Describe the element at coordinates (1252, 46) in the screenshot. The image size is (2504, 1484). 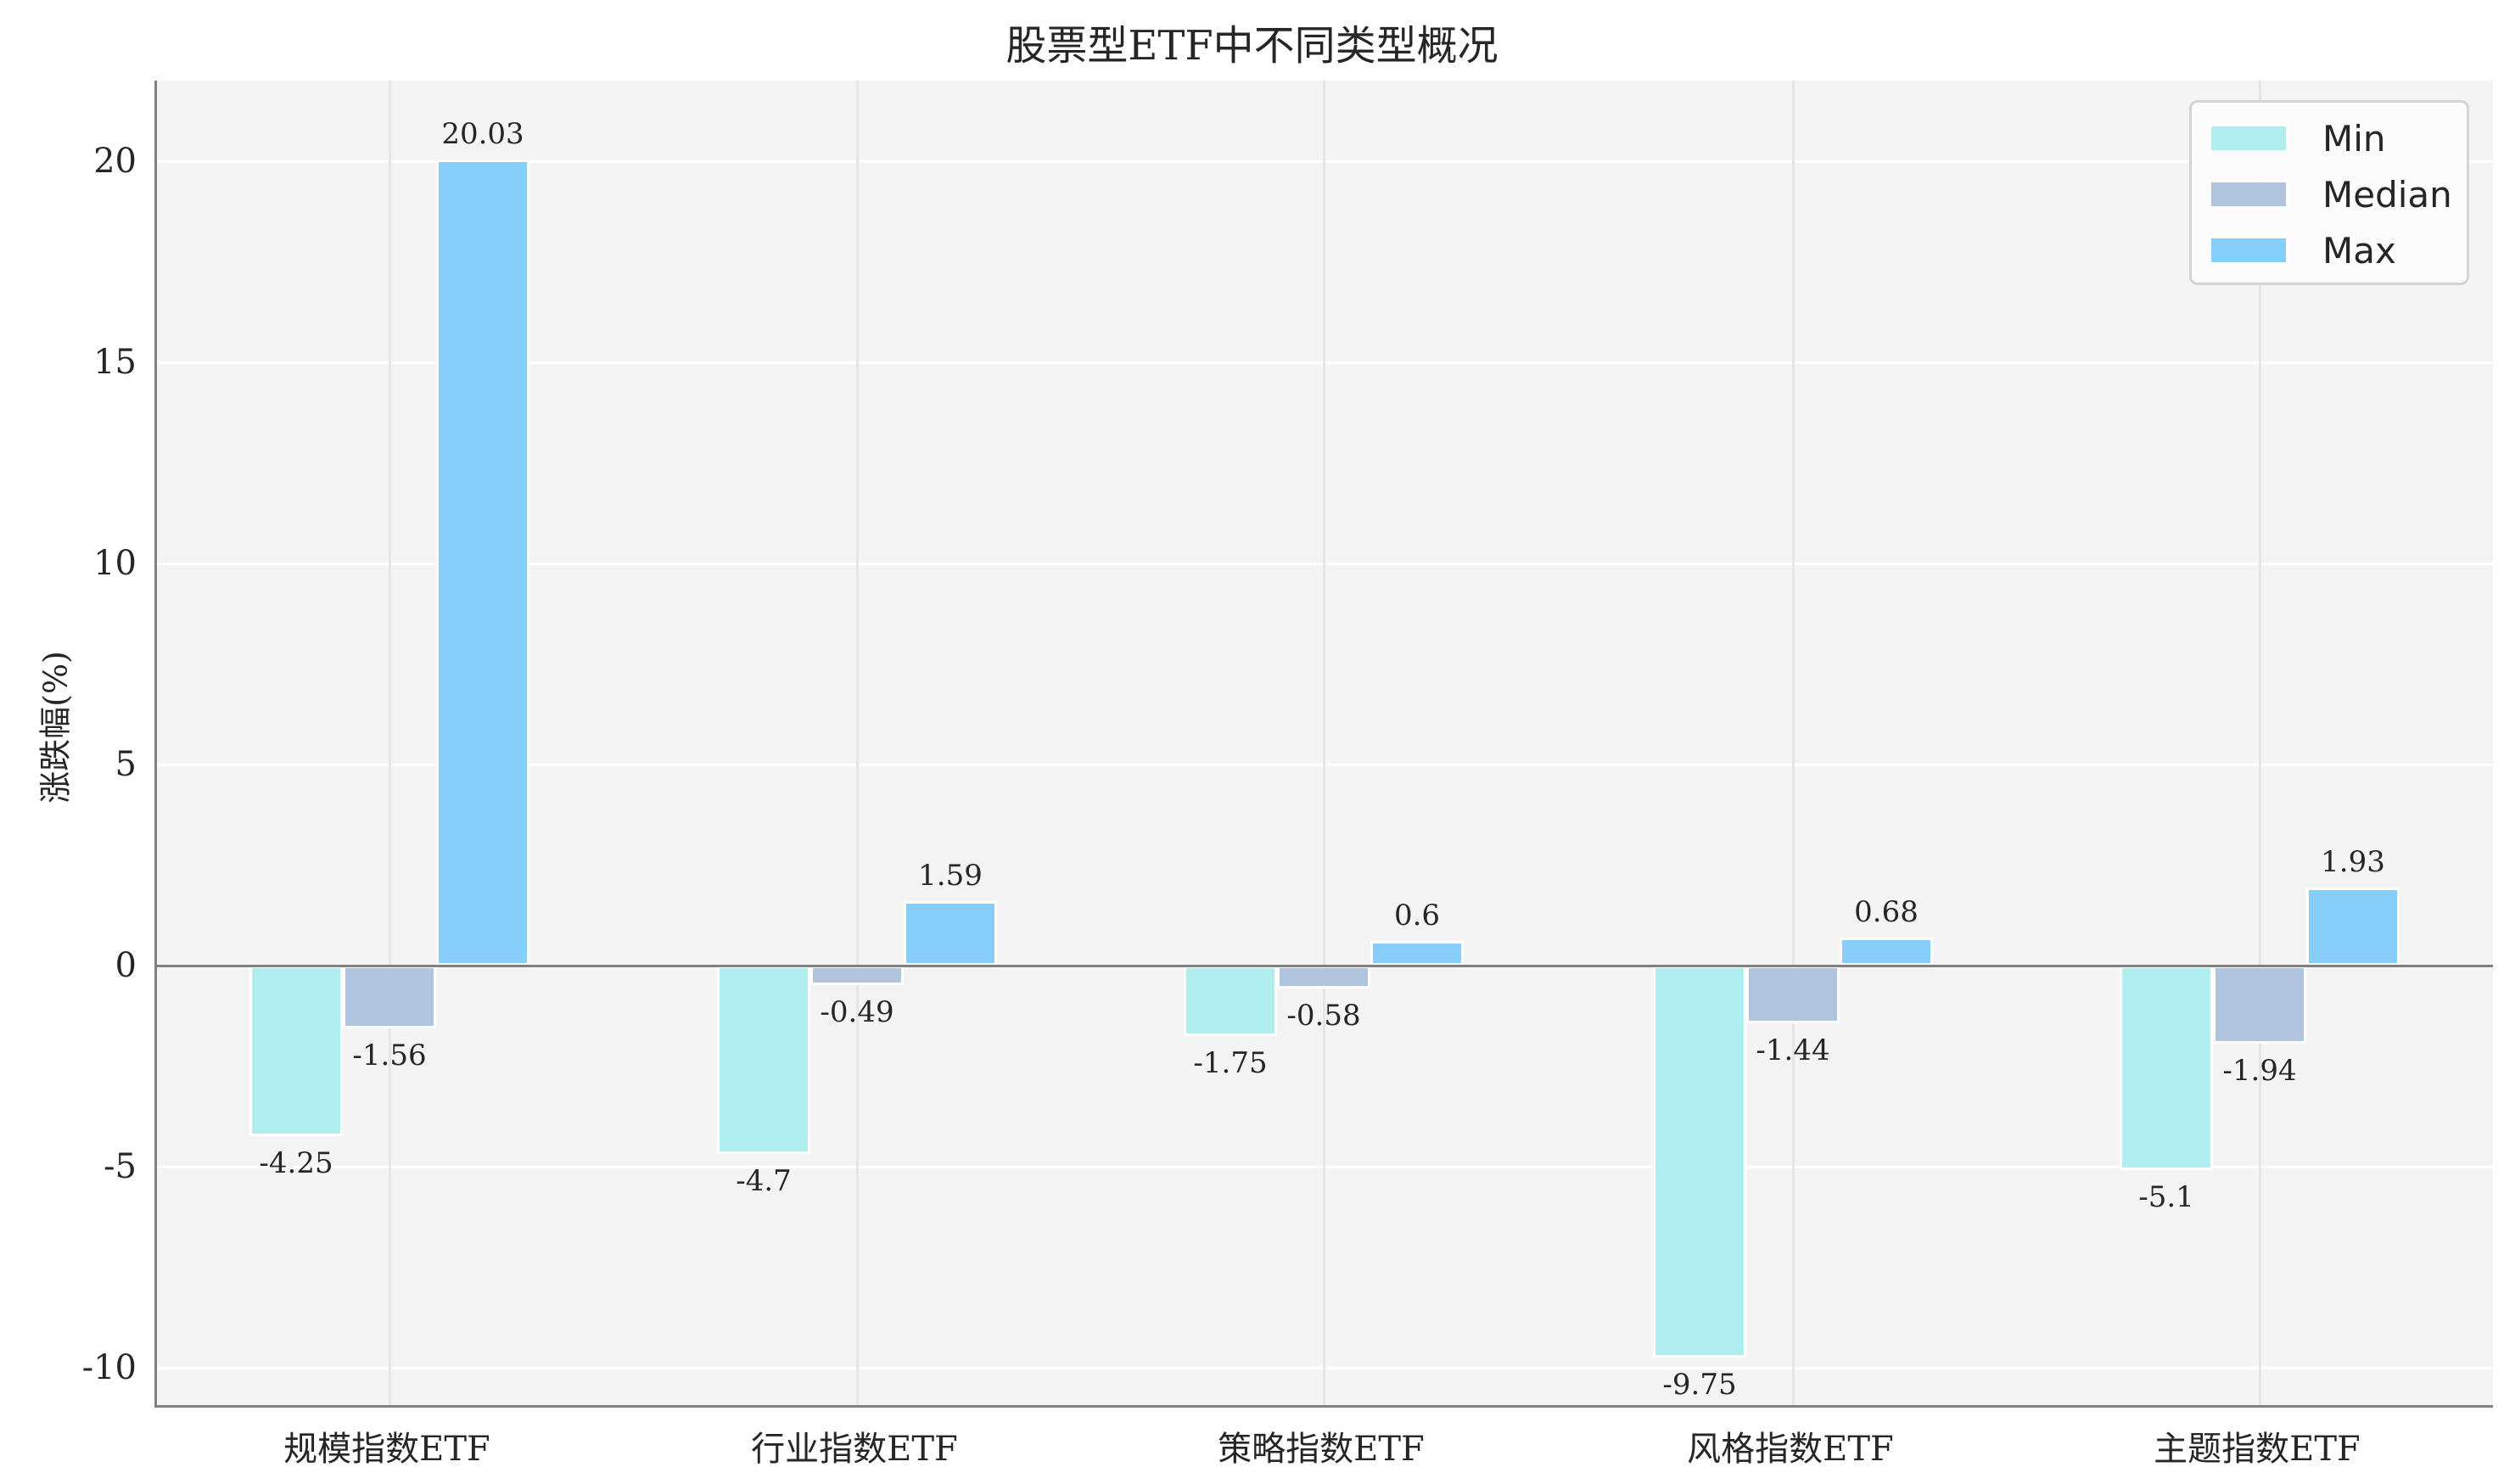
I see `chart-title: 股票型ETF中不同类型概况` at that location.